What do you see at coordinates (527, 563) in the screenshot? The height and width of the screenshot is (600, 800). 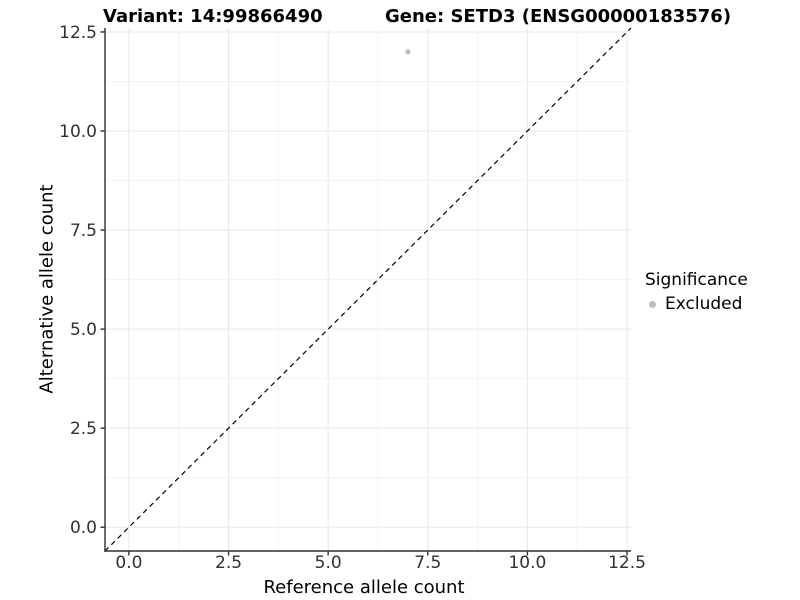 I see `x-tick-label: 10.0` at bounding box center [527, 563].